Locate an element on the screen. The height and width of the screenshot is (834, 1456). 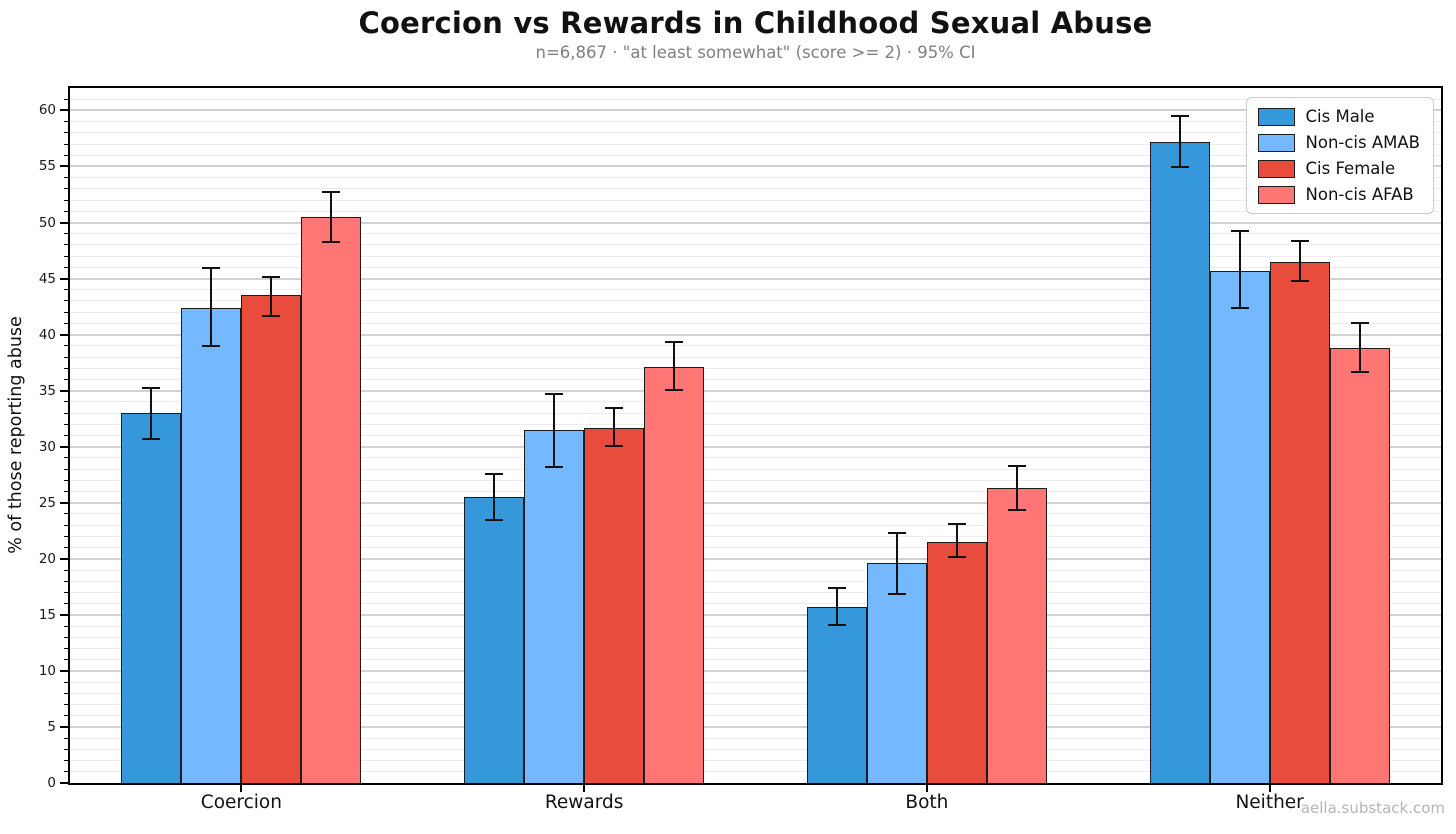
legend-item-non-cis-amab: Non-cis AMAB is located at coordinates (1338, 142).